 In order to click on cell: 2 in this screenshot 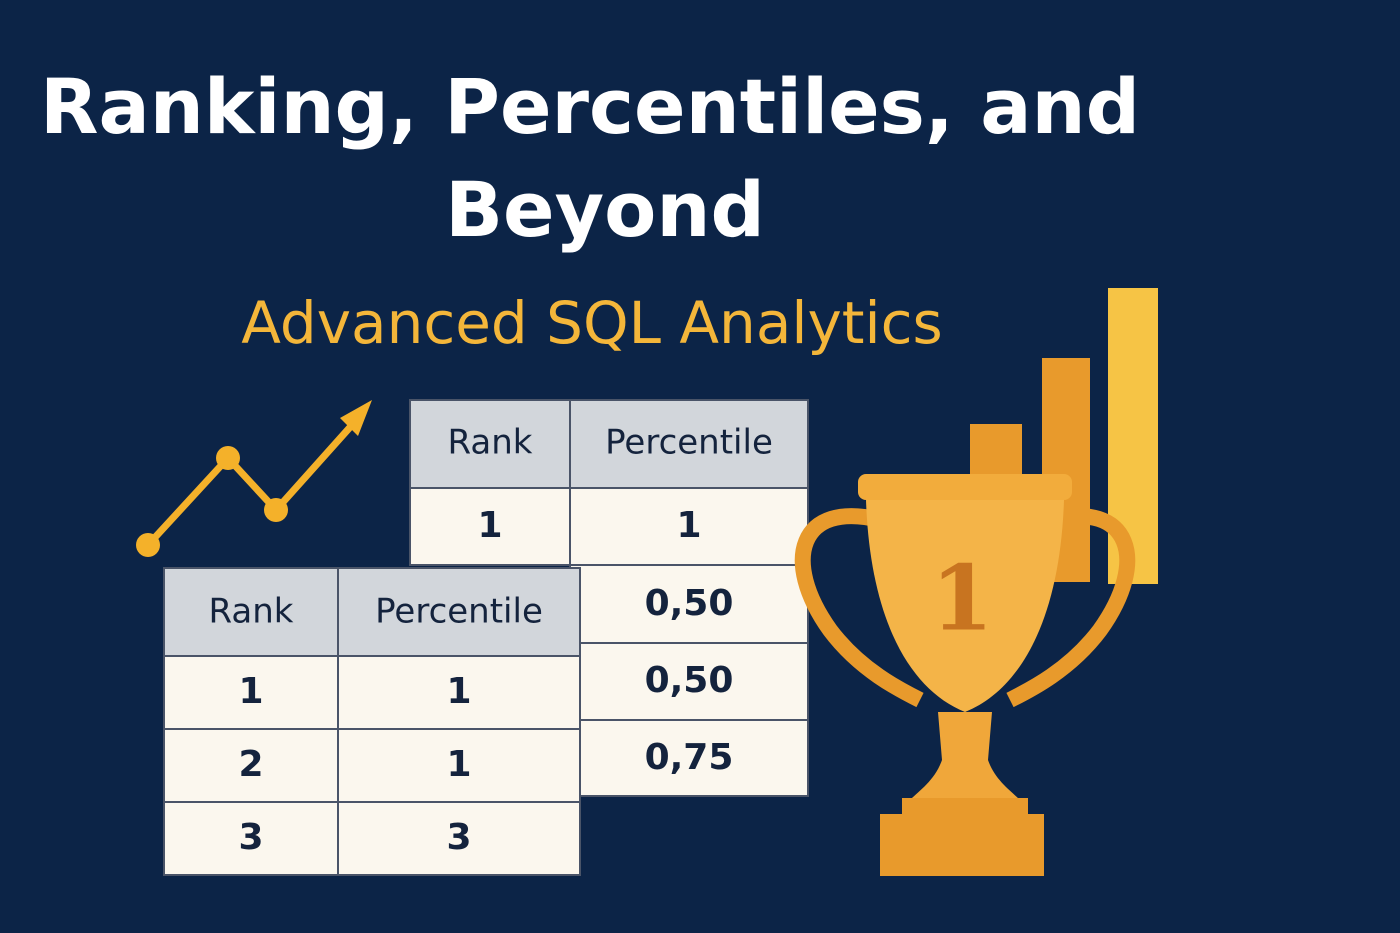, I will do `click(250, 764)`.